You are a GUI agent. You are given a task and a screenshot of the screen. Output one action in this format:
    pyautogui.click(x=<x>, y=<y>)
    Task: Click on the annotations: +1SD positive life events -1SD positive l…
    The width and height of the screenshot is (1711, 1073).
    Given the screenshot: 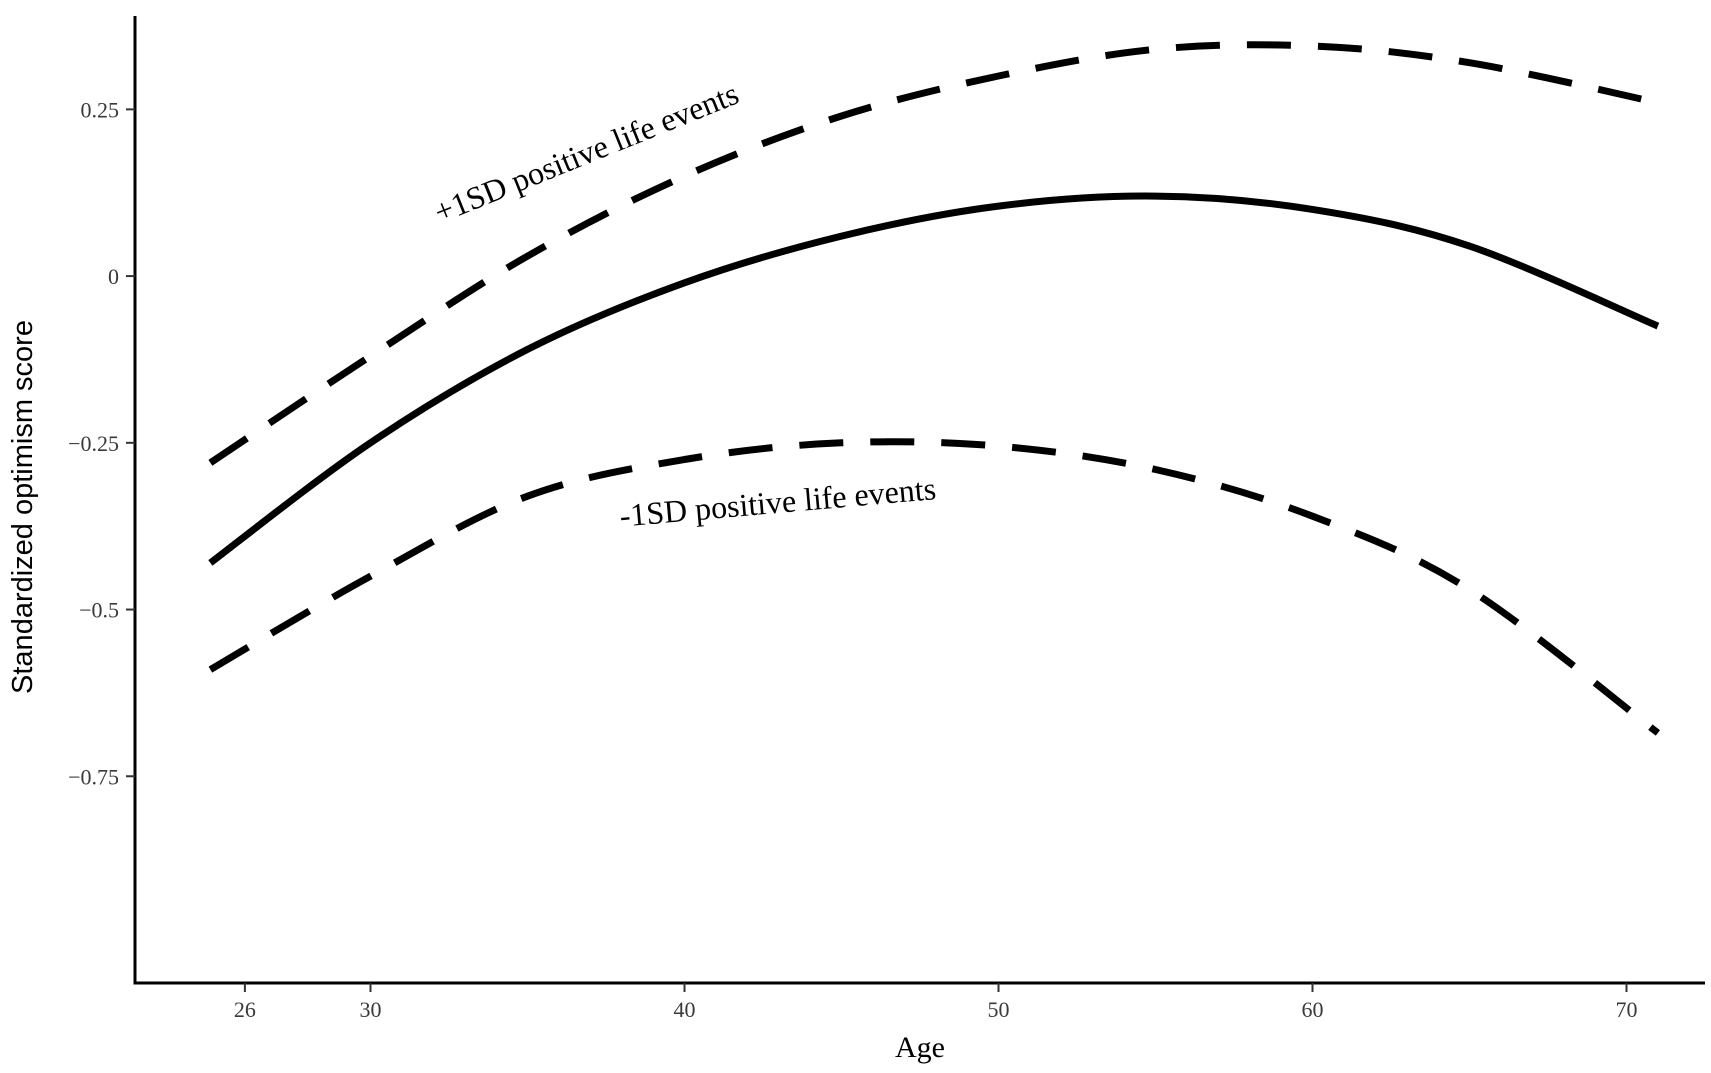 What is the action you would take?
    pyautogui.click(x=683, y=304)
    